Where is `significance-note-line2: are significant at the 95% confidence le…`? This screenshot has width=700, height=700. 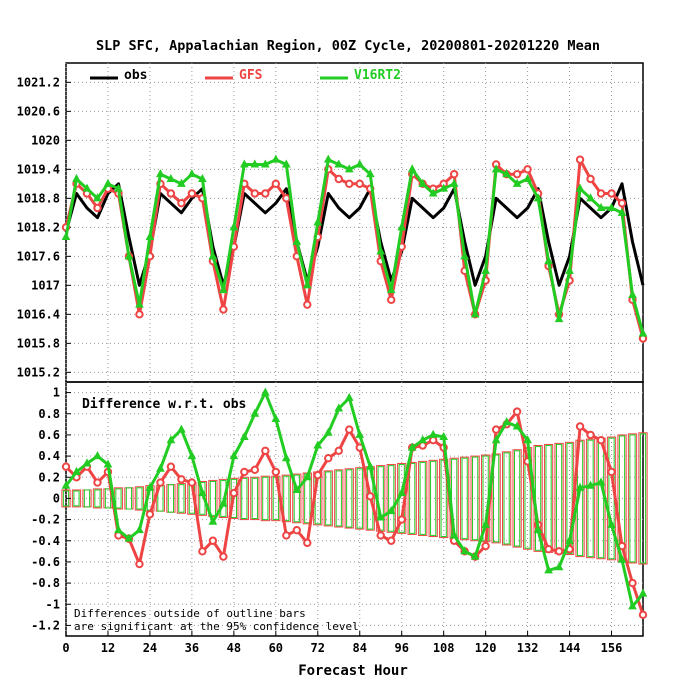 significance-note-line2: are significant at the 95% confidence le… is located at coordinates (216, 626).